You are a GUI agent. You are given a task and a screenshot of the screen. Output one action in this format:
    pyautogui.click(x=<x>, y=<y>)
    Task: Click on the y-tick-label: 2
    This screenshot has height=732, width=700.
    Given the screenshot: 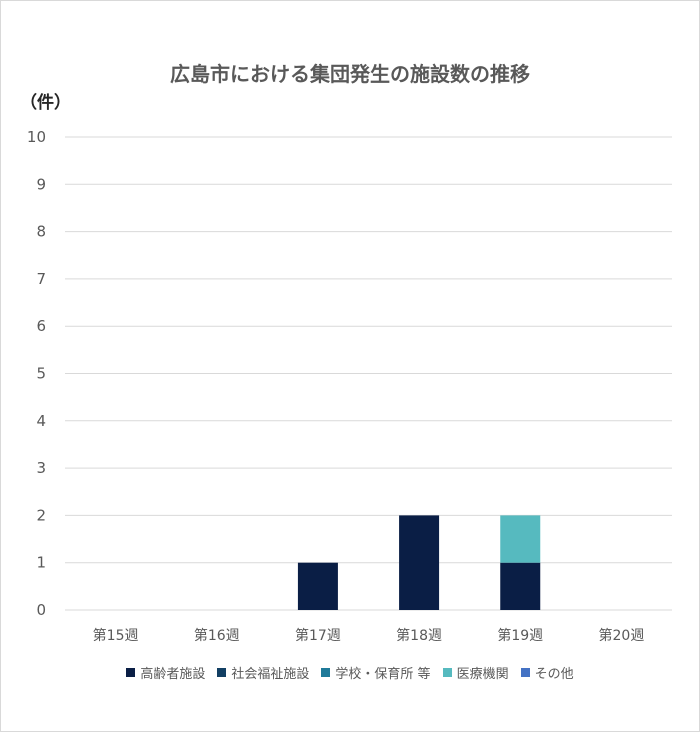 What is the action you would take?
    pyautogui.click(x=41, y=515)
    